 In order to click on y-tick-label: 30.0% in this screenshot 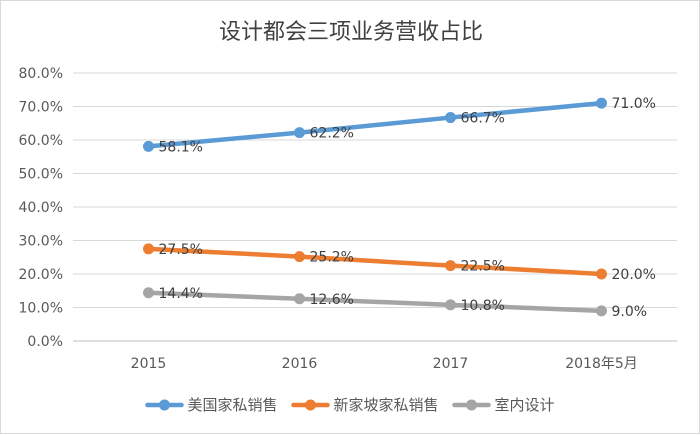, I will do `click(41, 242)`.